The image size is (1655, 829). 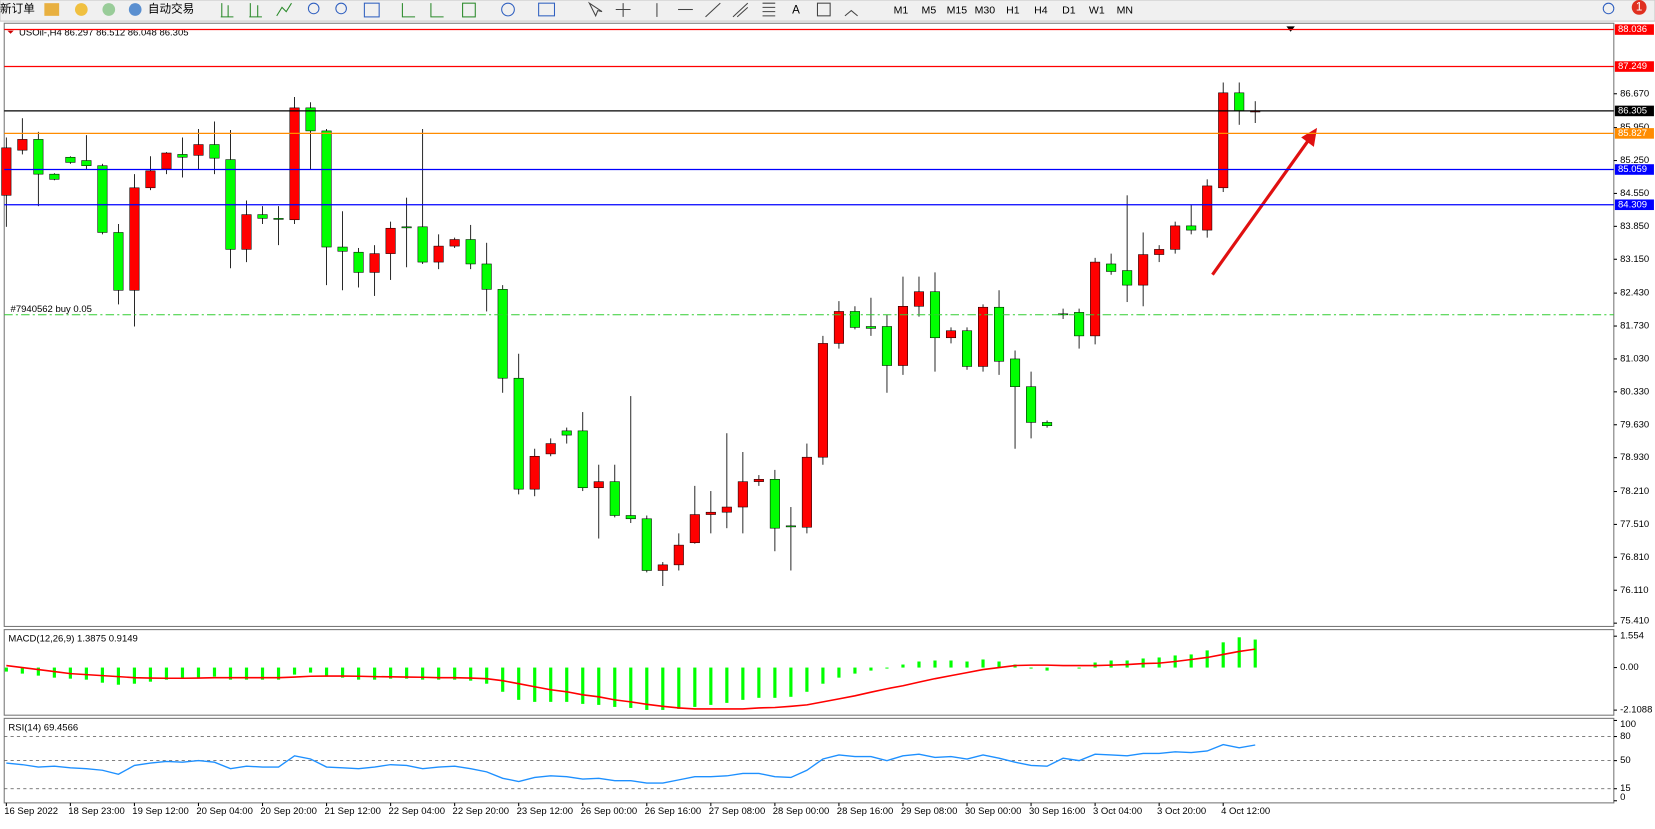 What do you see at coordinates (1041, 10) in the screenshot?
I see `timeframe-button: H4` at bounding box center [1041, 10].